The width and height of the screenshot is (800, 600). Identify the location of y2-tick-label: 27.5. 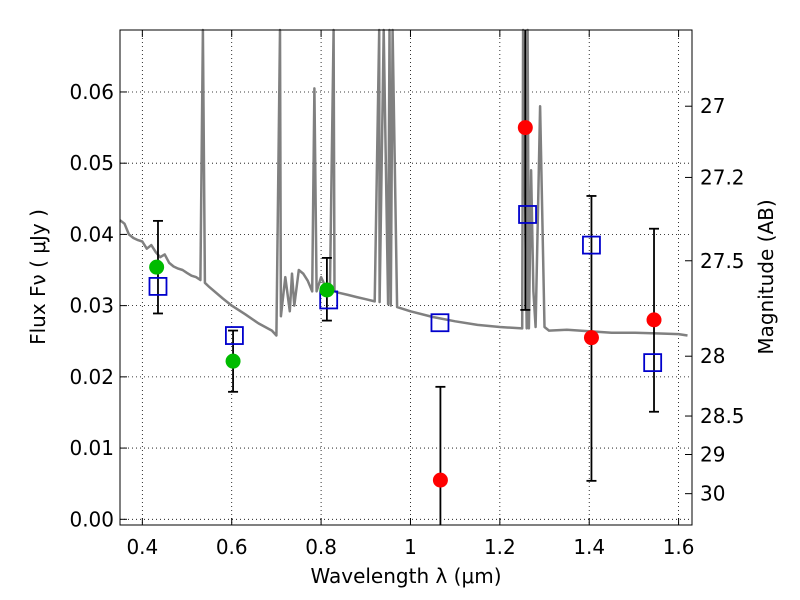
(722, 261).